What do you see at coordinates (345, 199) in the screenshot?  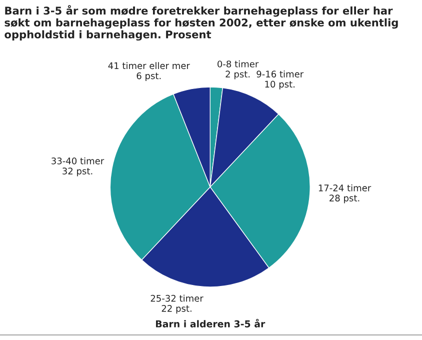 I see `data-label: 28 pst.` at bounding box center [345, 199].